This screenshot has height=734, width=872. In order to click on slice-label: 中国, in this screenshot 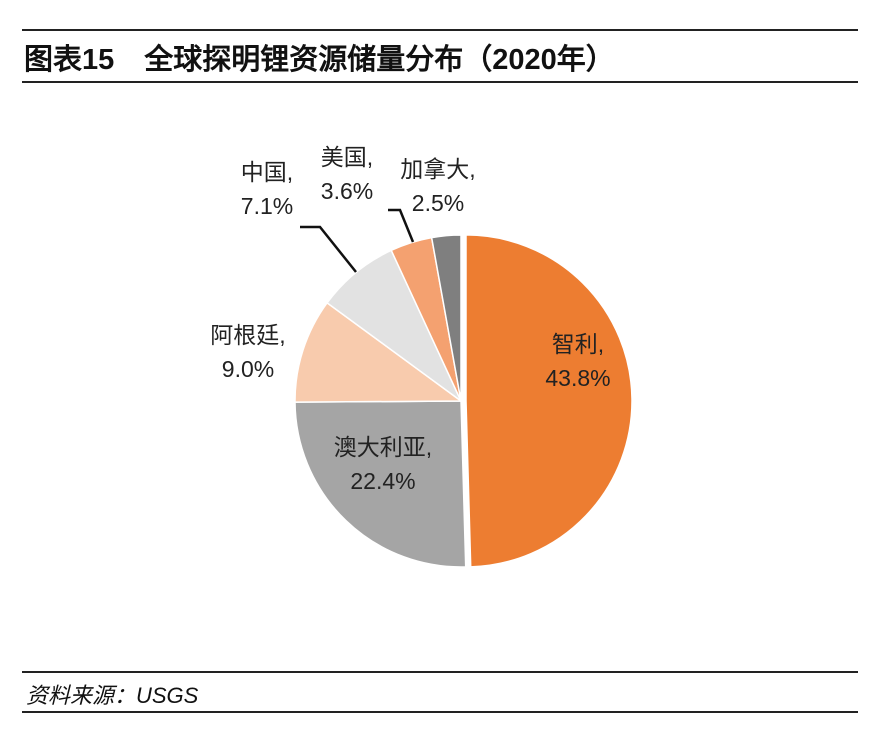, I will do `click(267, 172)`.